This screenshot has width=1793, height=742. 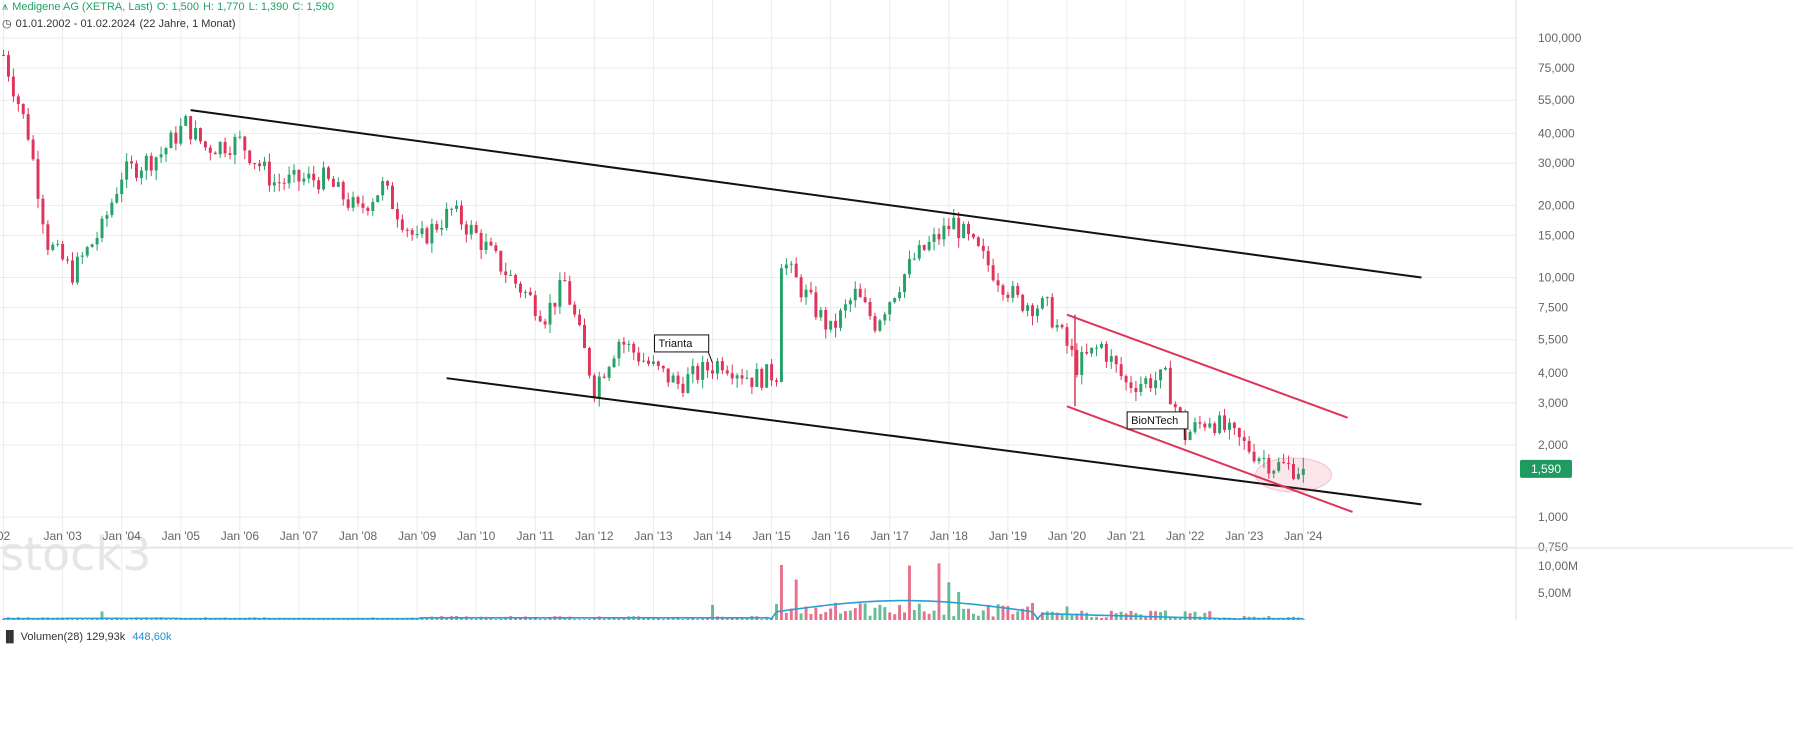 What do you see at coordinates (536, 536) in the screenshot?
I see `x-tick-label: Jan '11` at bounding box center [536, 536].